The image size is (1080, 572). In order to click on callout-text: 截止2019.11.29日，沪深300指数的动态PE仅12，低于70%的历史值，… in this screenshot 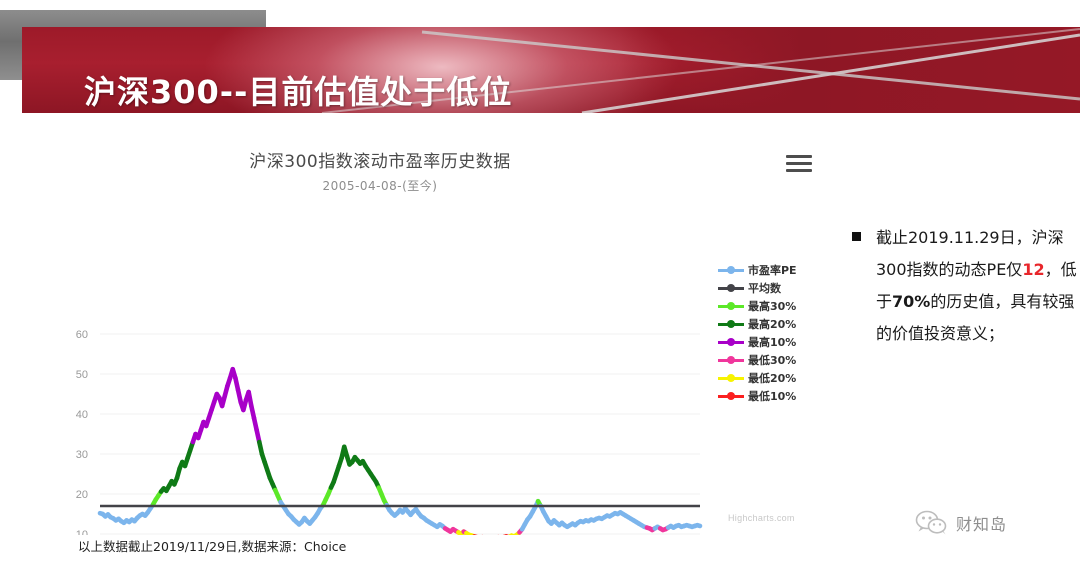, I will do `click(978, 286)`.